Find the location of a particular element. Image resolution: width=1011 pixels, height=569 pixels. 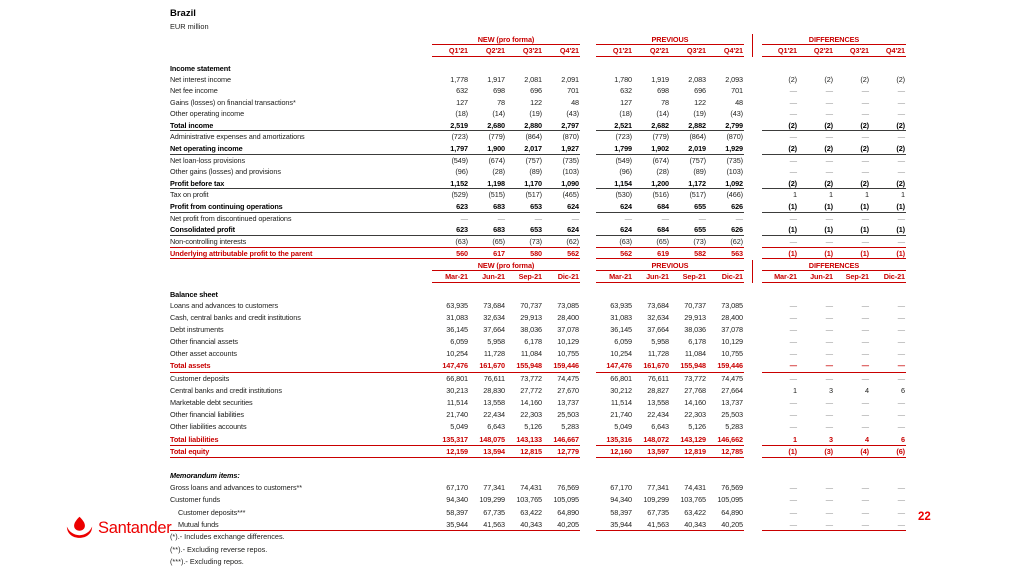

value-cell is located at coordinates (725, 476).